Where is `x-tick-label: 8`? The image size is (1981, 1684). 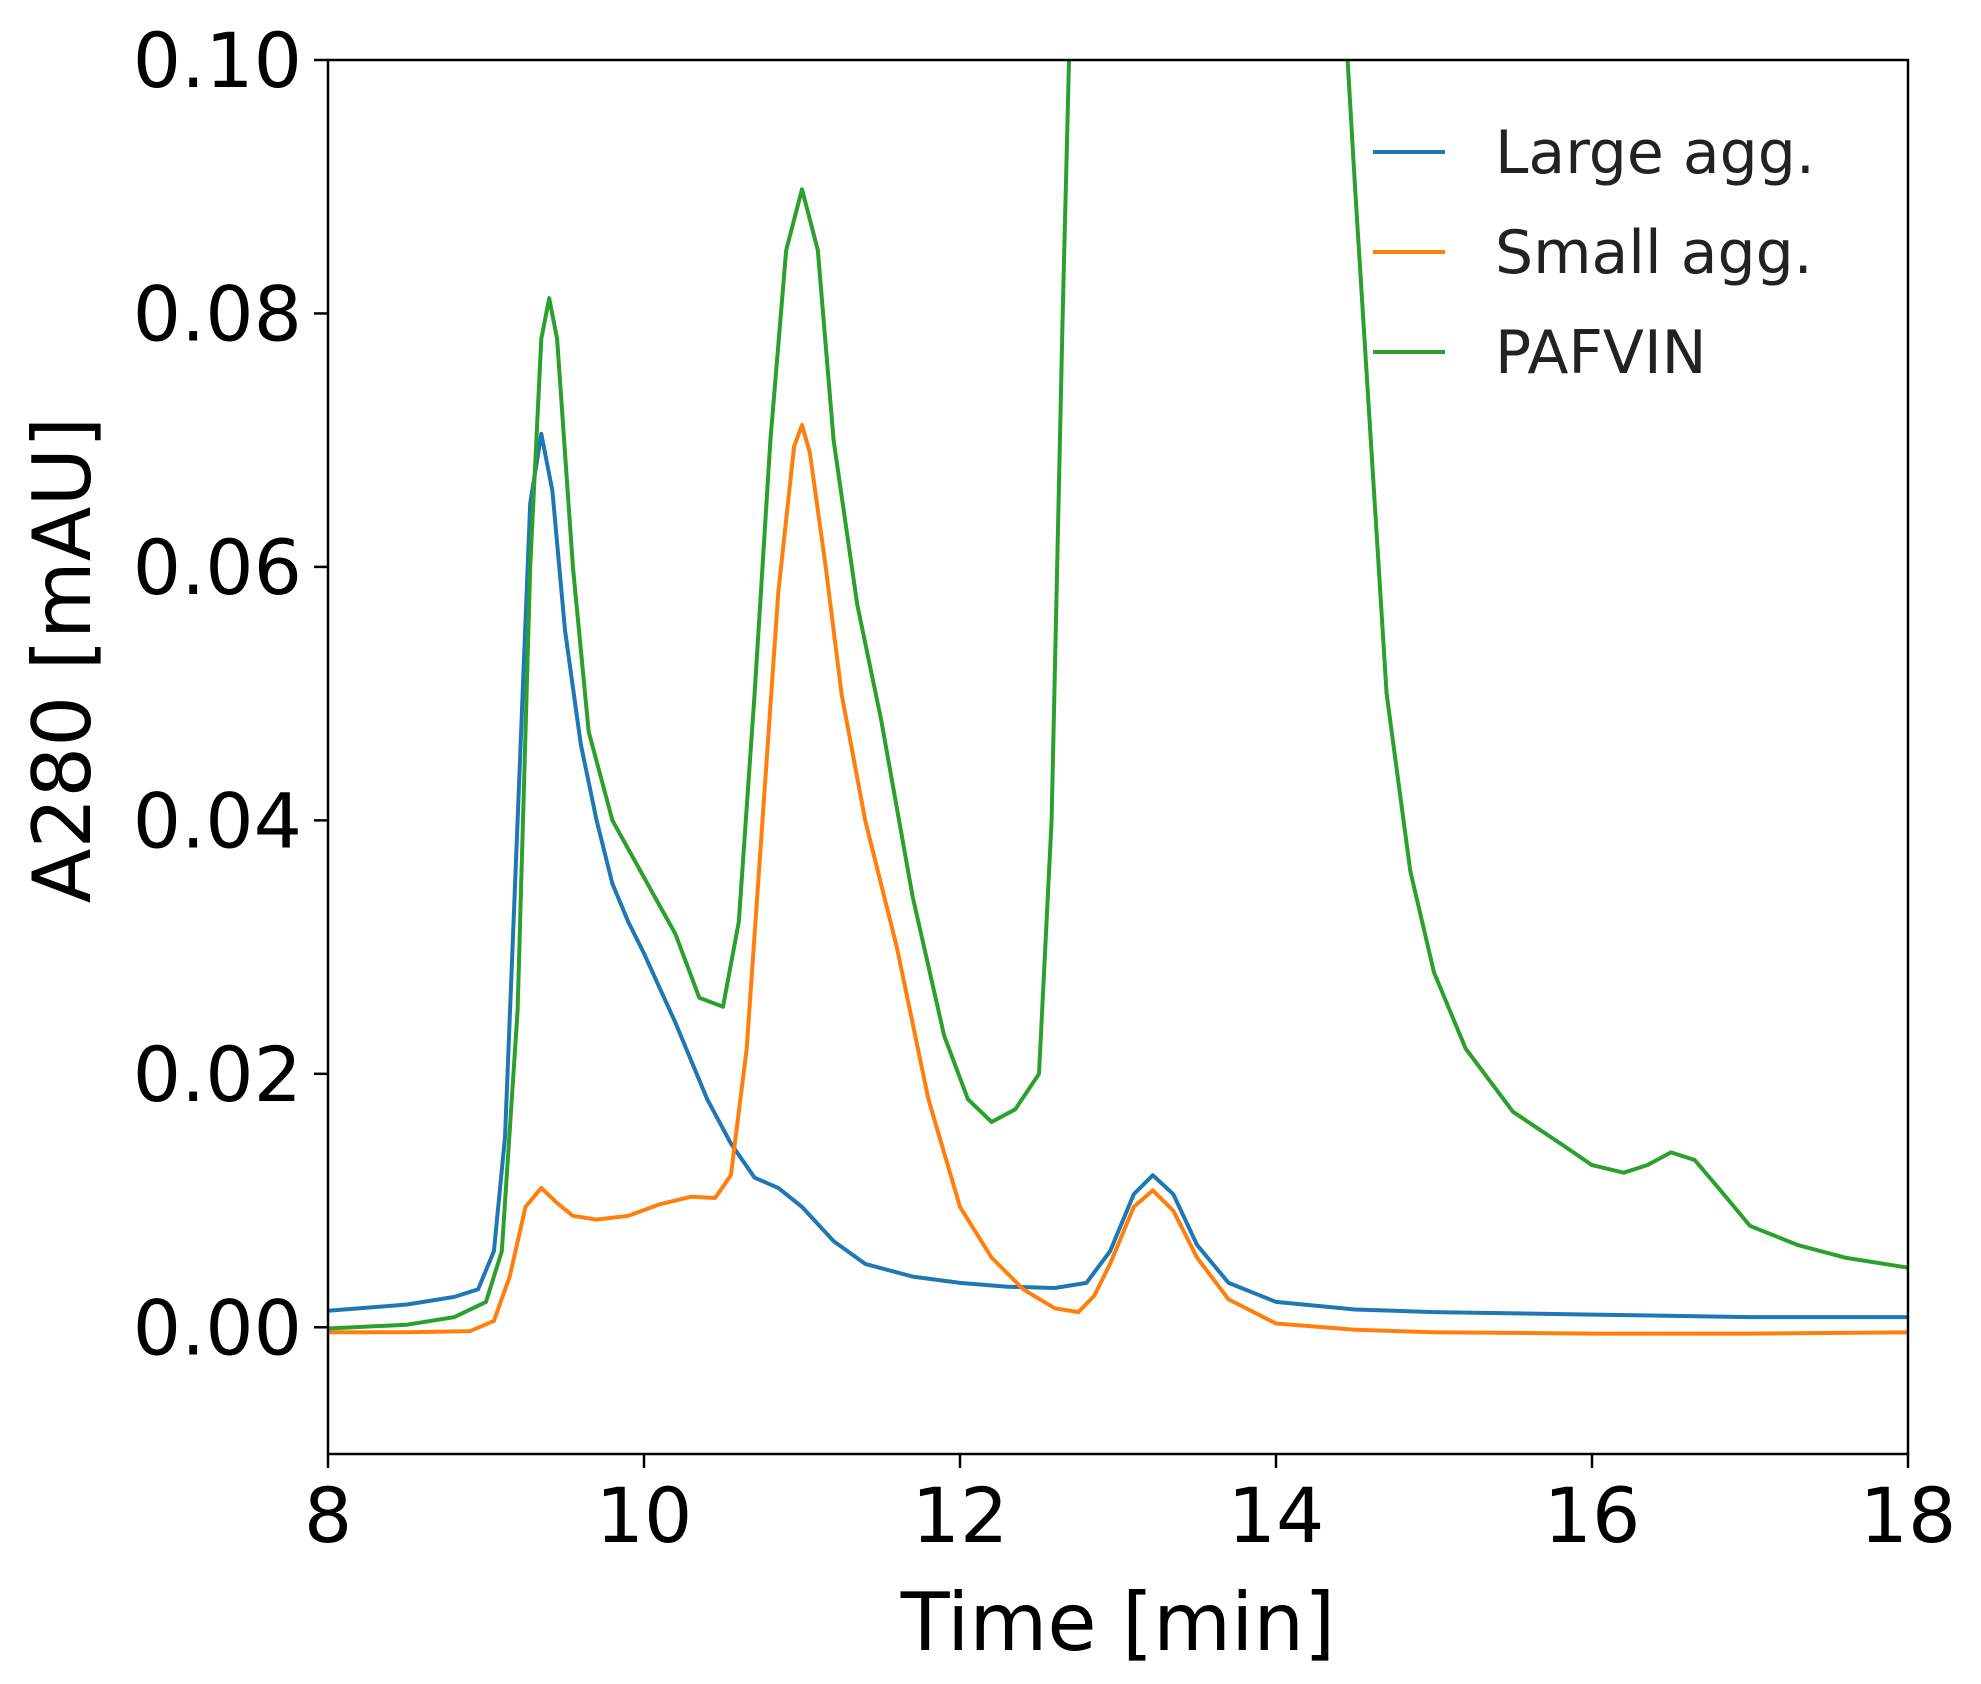 x-tick-label: 8 is located at coordinates (328, 1515).